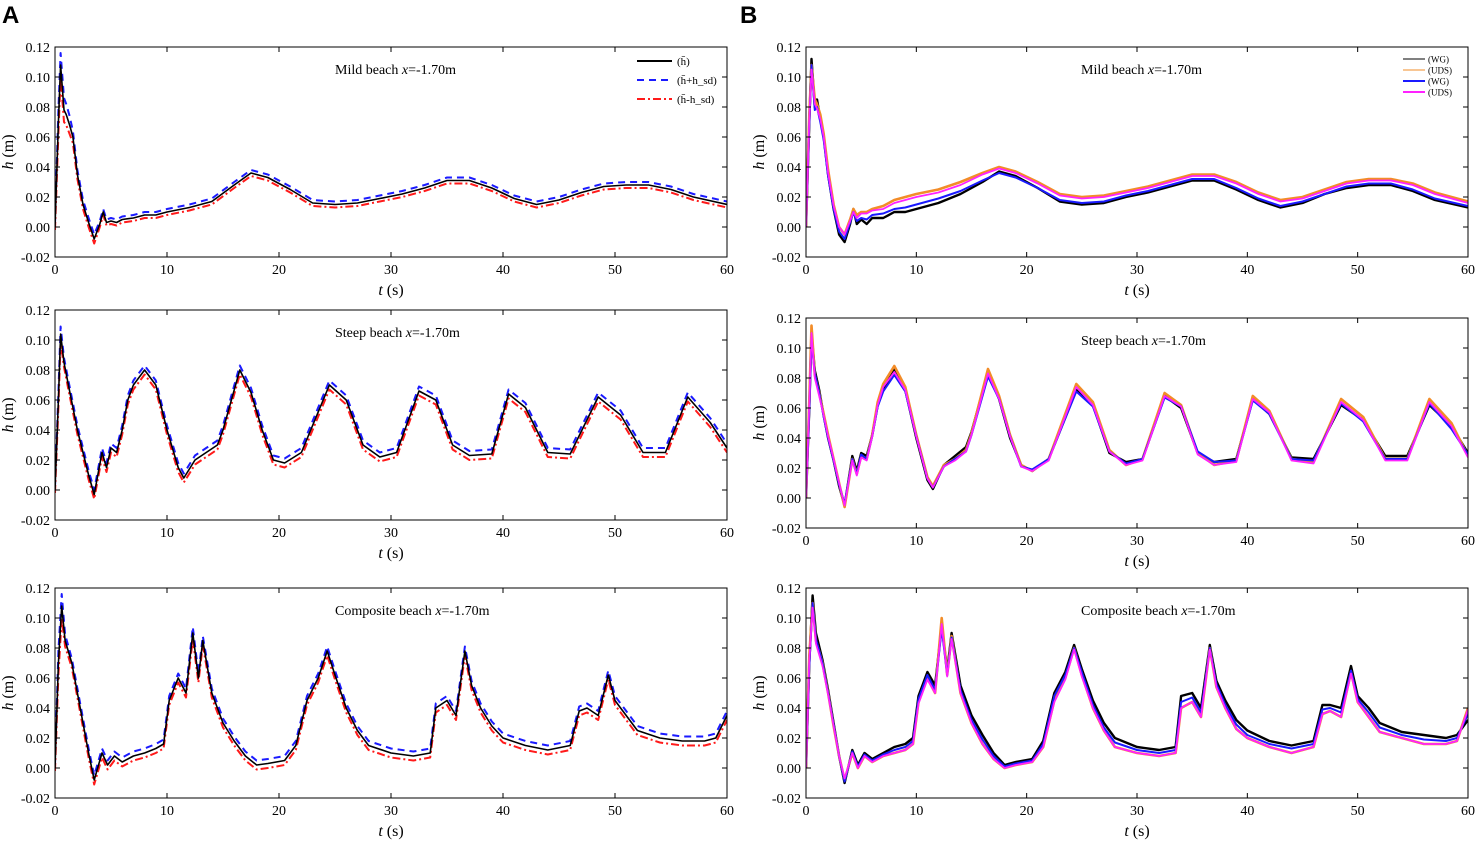 This screenshot has width=1477, height=841. I want to click on legend-label: (WG), so click(1438, 60).